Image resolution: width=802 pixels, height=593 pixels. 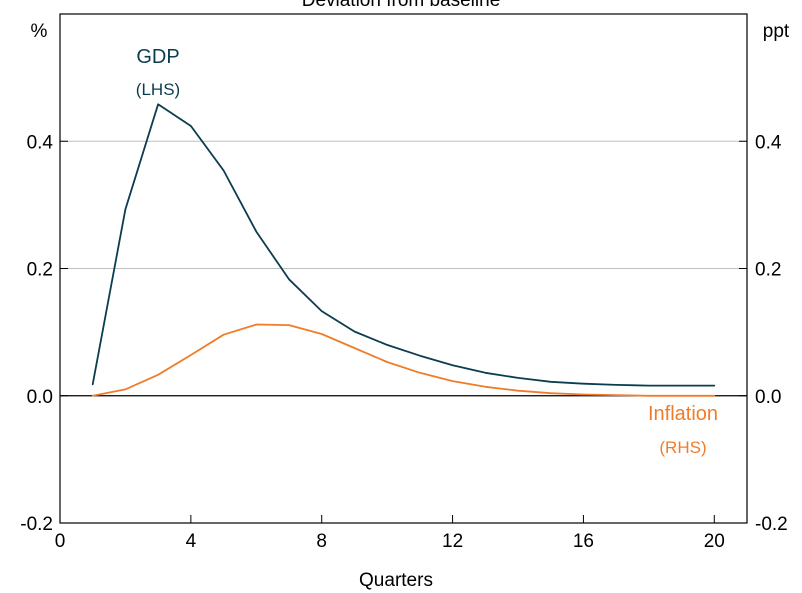 I want to click on gdp-axis-note: (LHS), so click(x=158, y=89).